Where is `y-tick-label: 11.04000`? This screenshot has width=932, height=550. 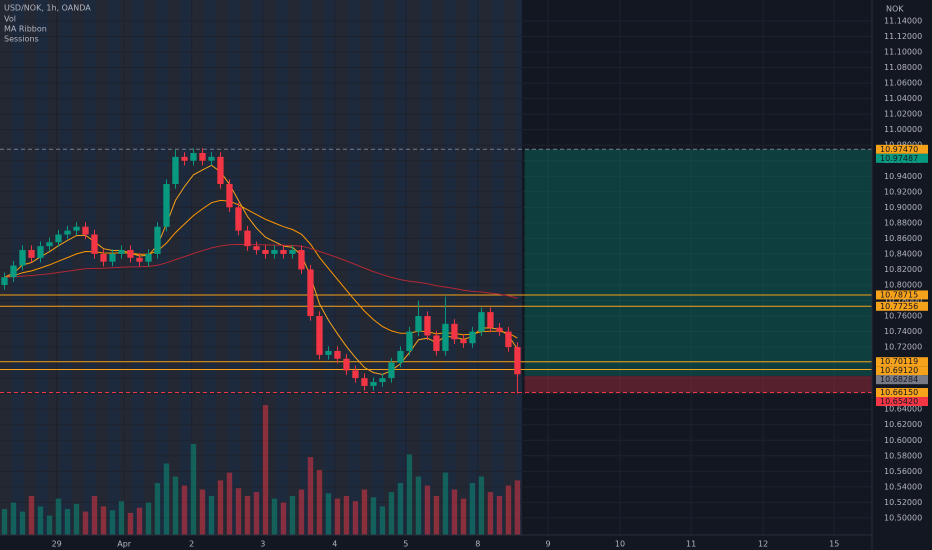 y-tick-label: 11.04000 is located at coordinates (903, 98).